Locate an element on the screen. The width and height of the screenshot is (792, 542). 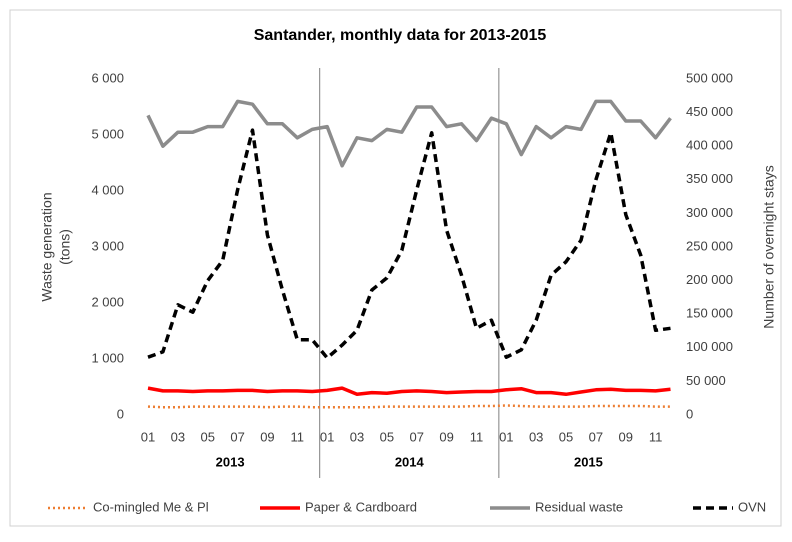
y-tick-label: 5 000 is located at coordinates (107, 133).